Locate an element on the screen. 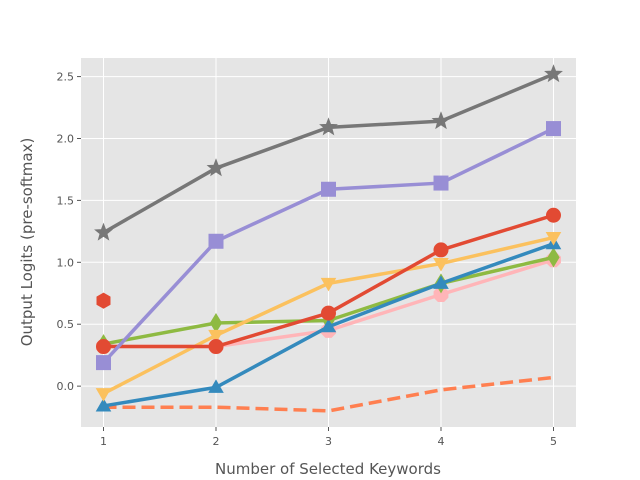 The height and width of the screenshot is (480, 640). x-tick-label: 2 is located at coordinates (216, 441).